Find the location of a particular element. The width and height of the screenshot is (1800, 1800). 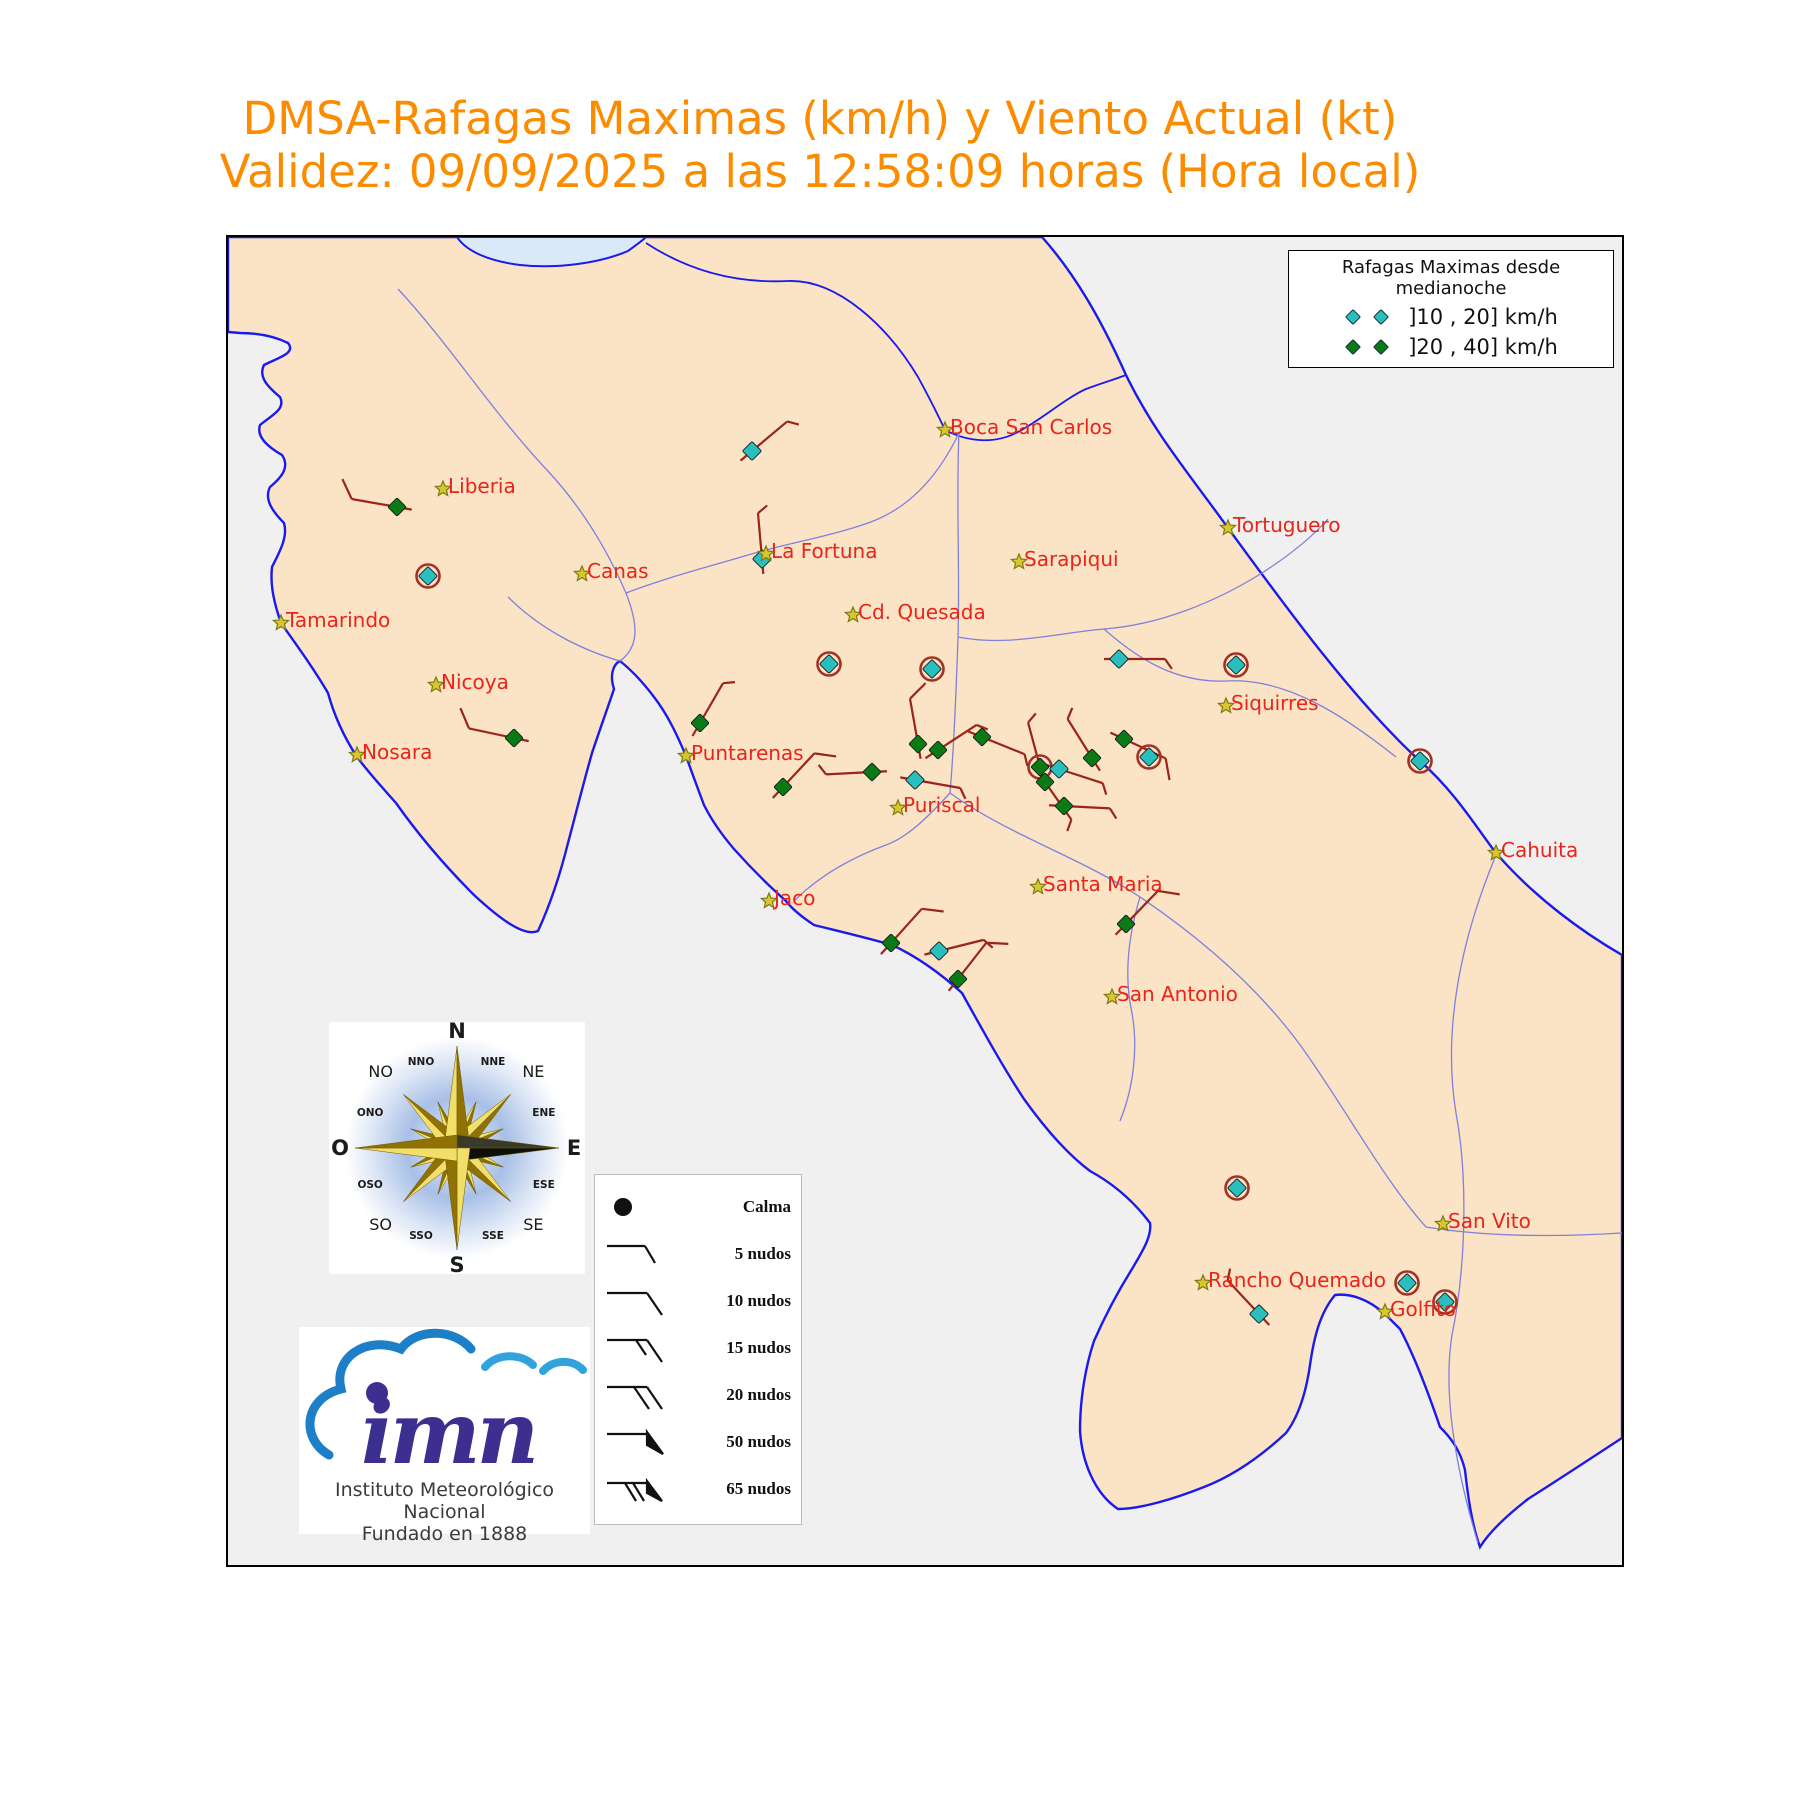

wind-legend-label: Calma is located at coordinates (766, 1206).